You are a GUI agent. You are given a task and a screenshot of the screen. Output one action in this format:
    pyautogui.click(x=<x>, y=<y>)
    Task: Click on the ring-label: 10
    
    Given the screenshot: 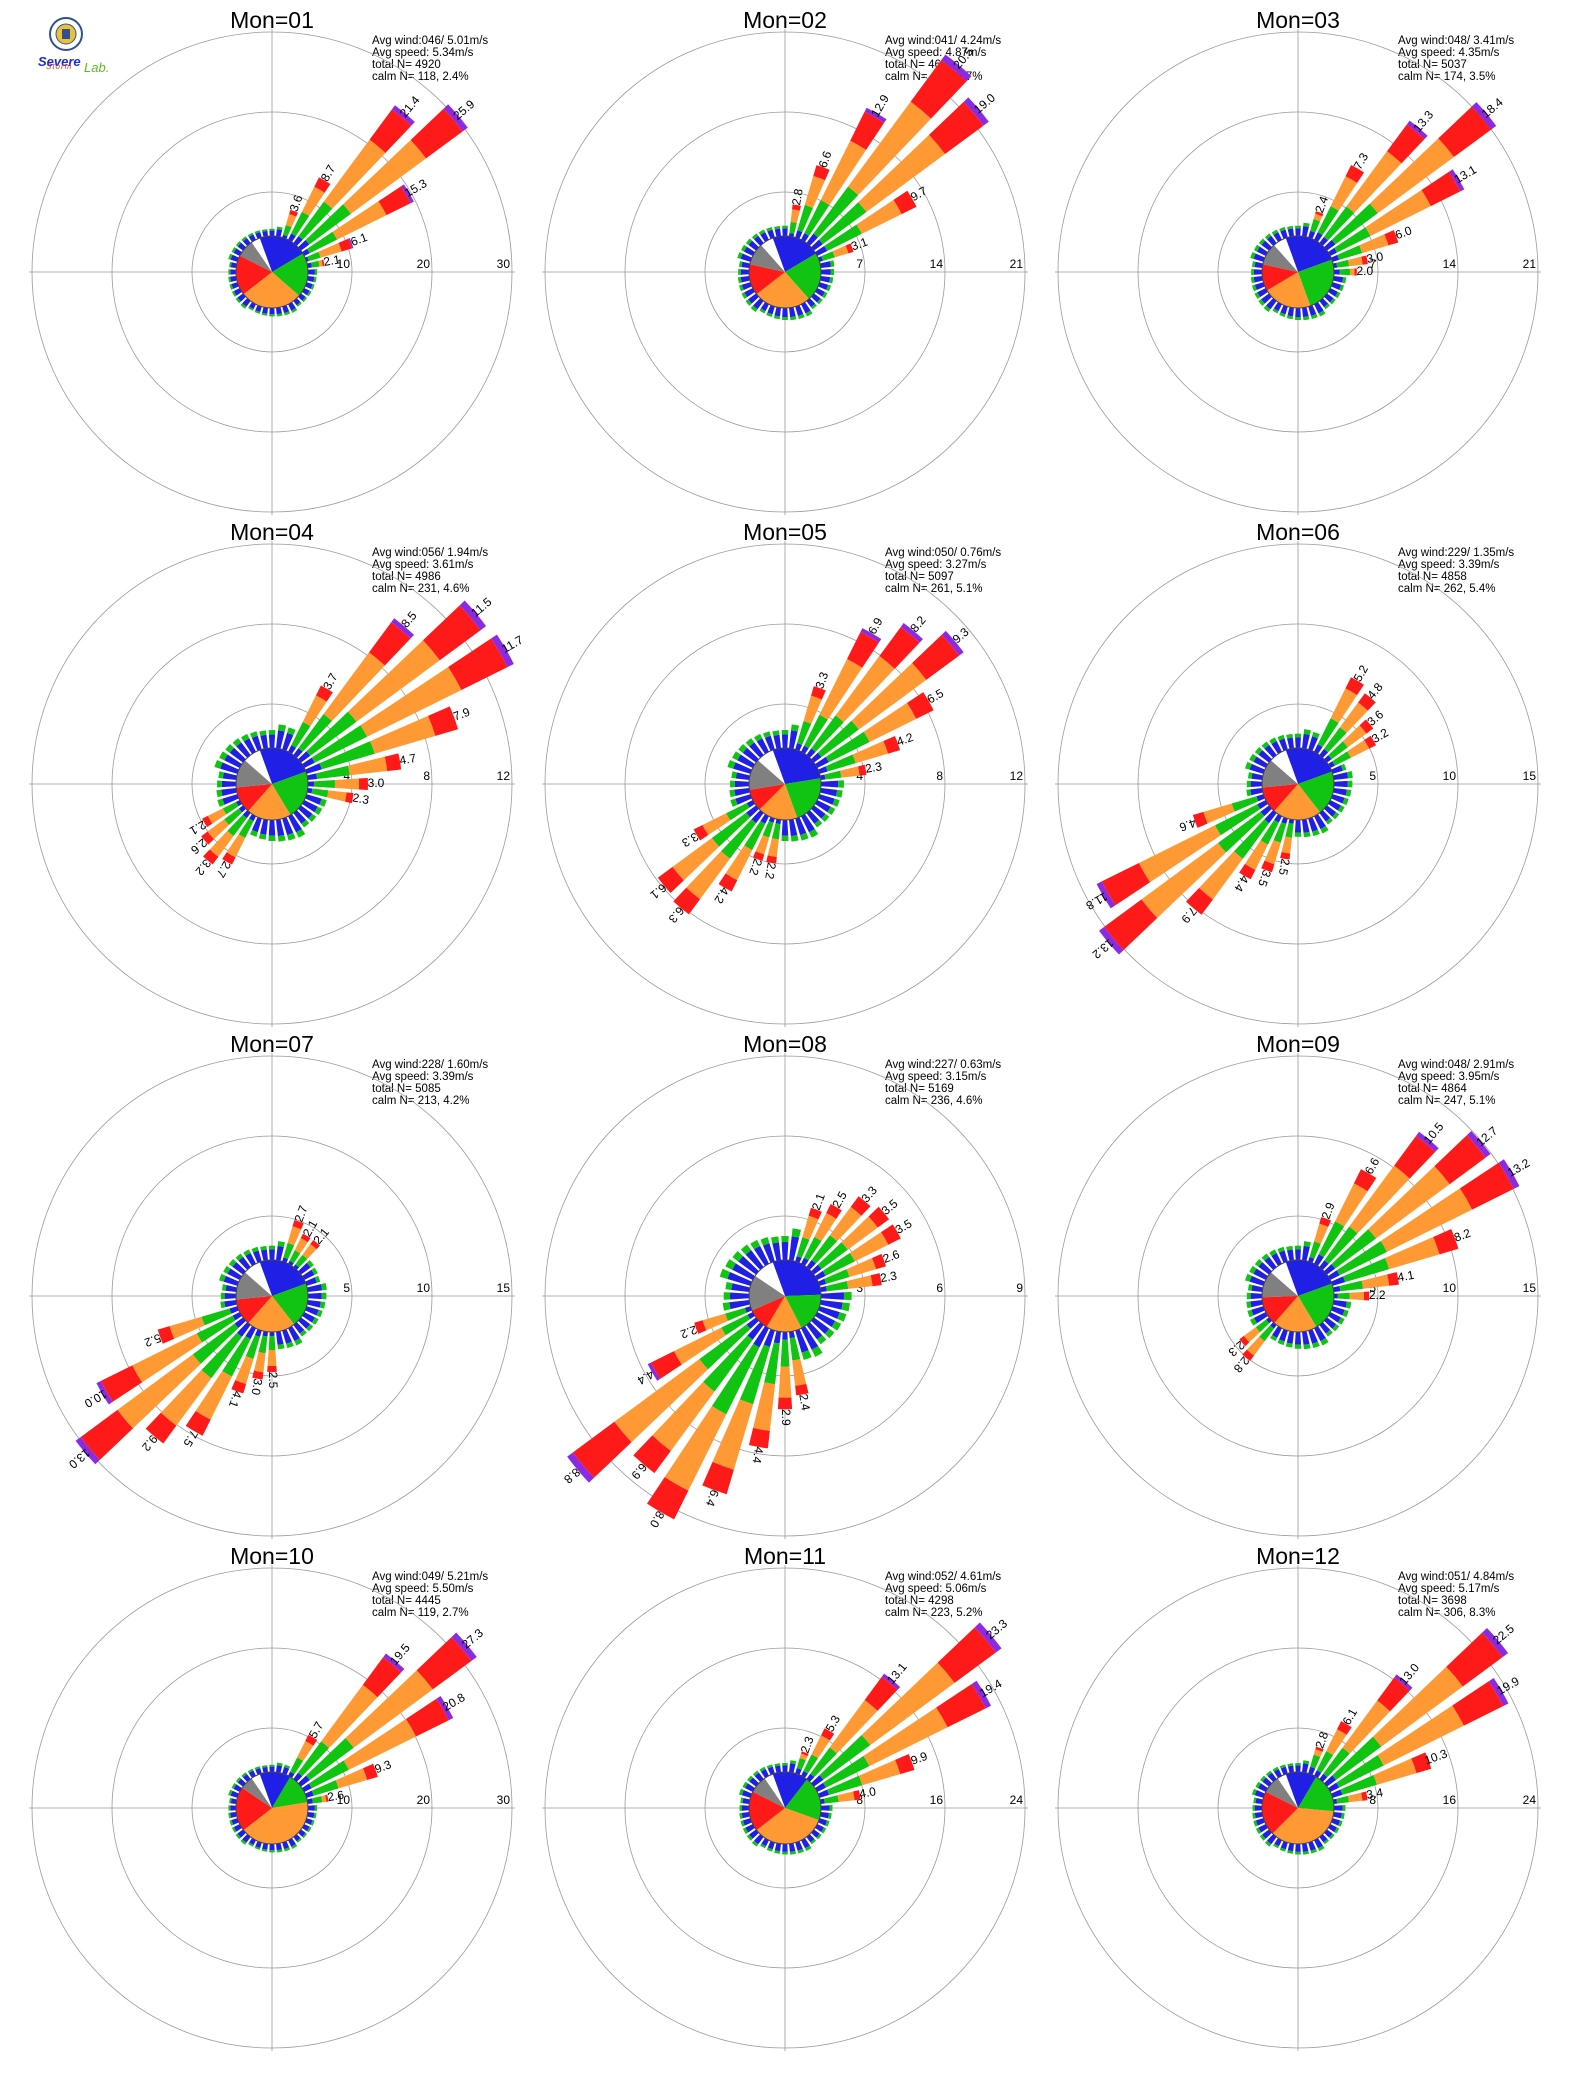 What is the action you would take?
    pyautogui.click(x=1450, y=1288)
    